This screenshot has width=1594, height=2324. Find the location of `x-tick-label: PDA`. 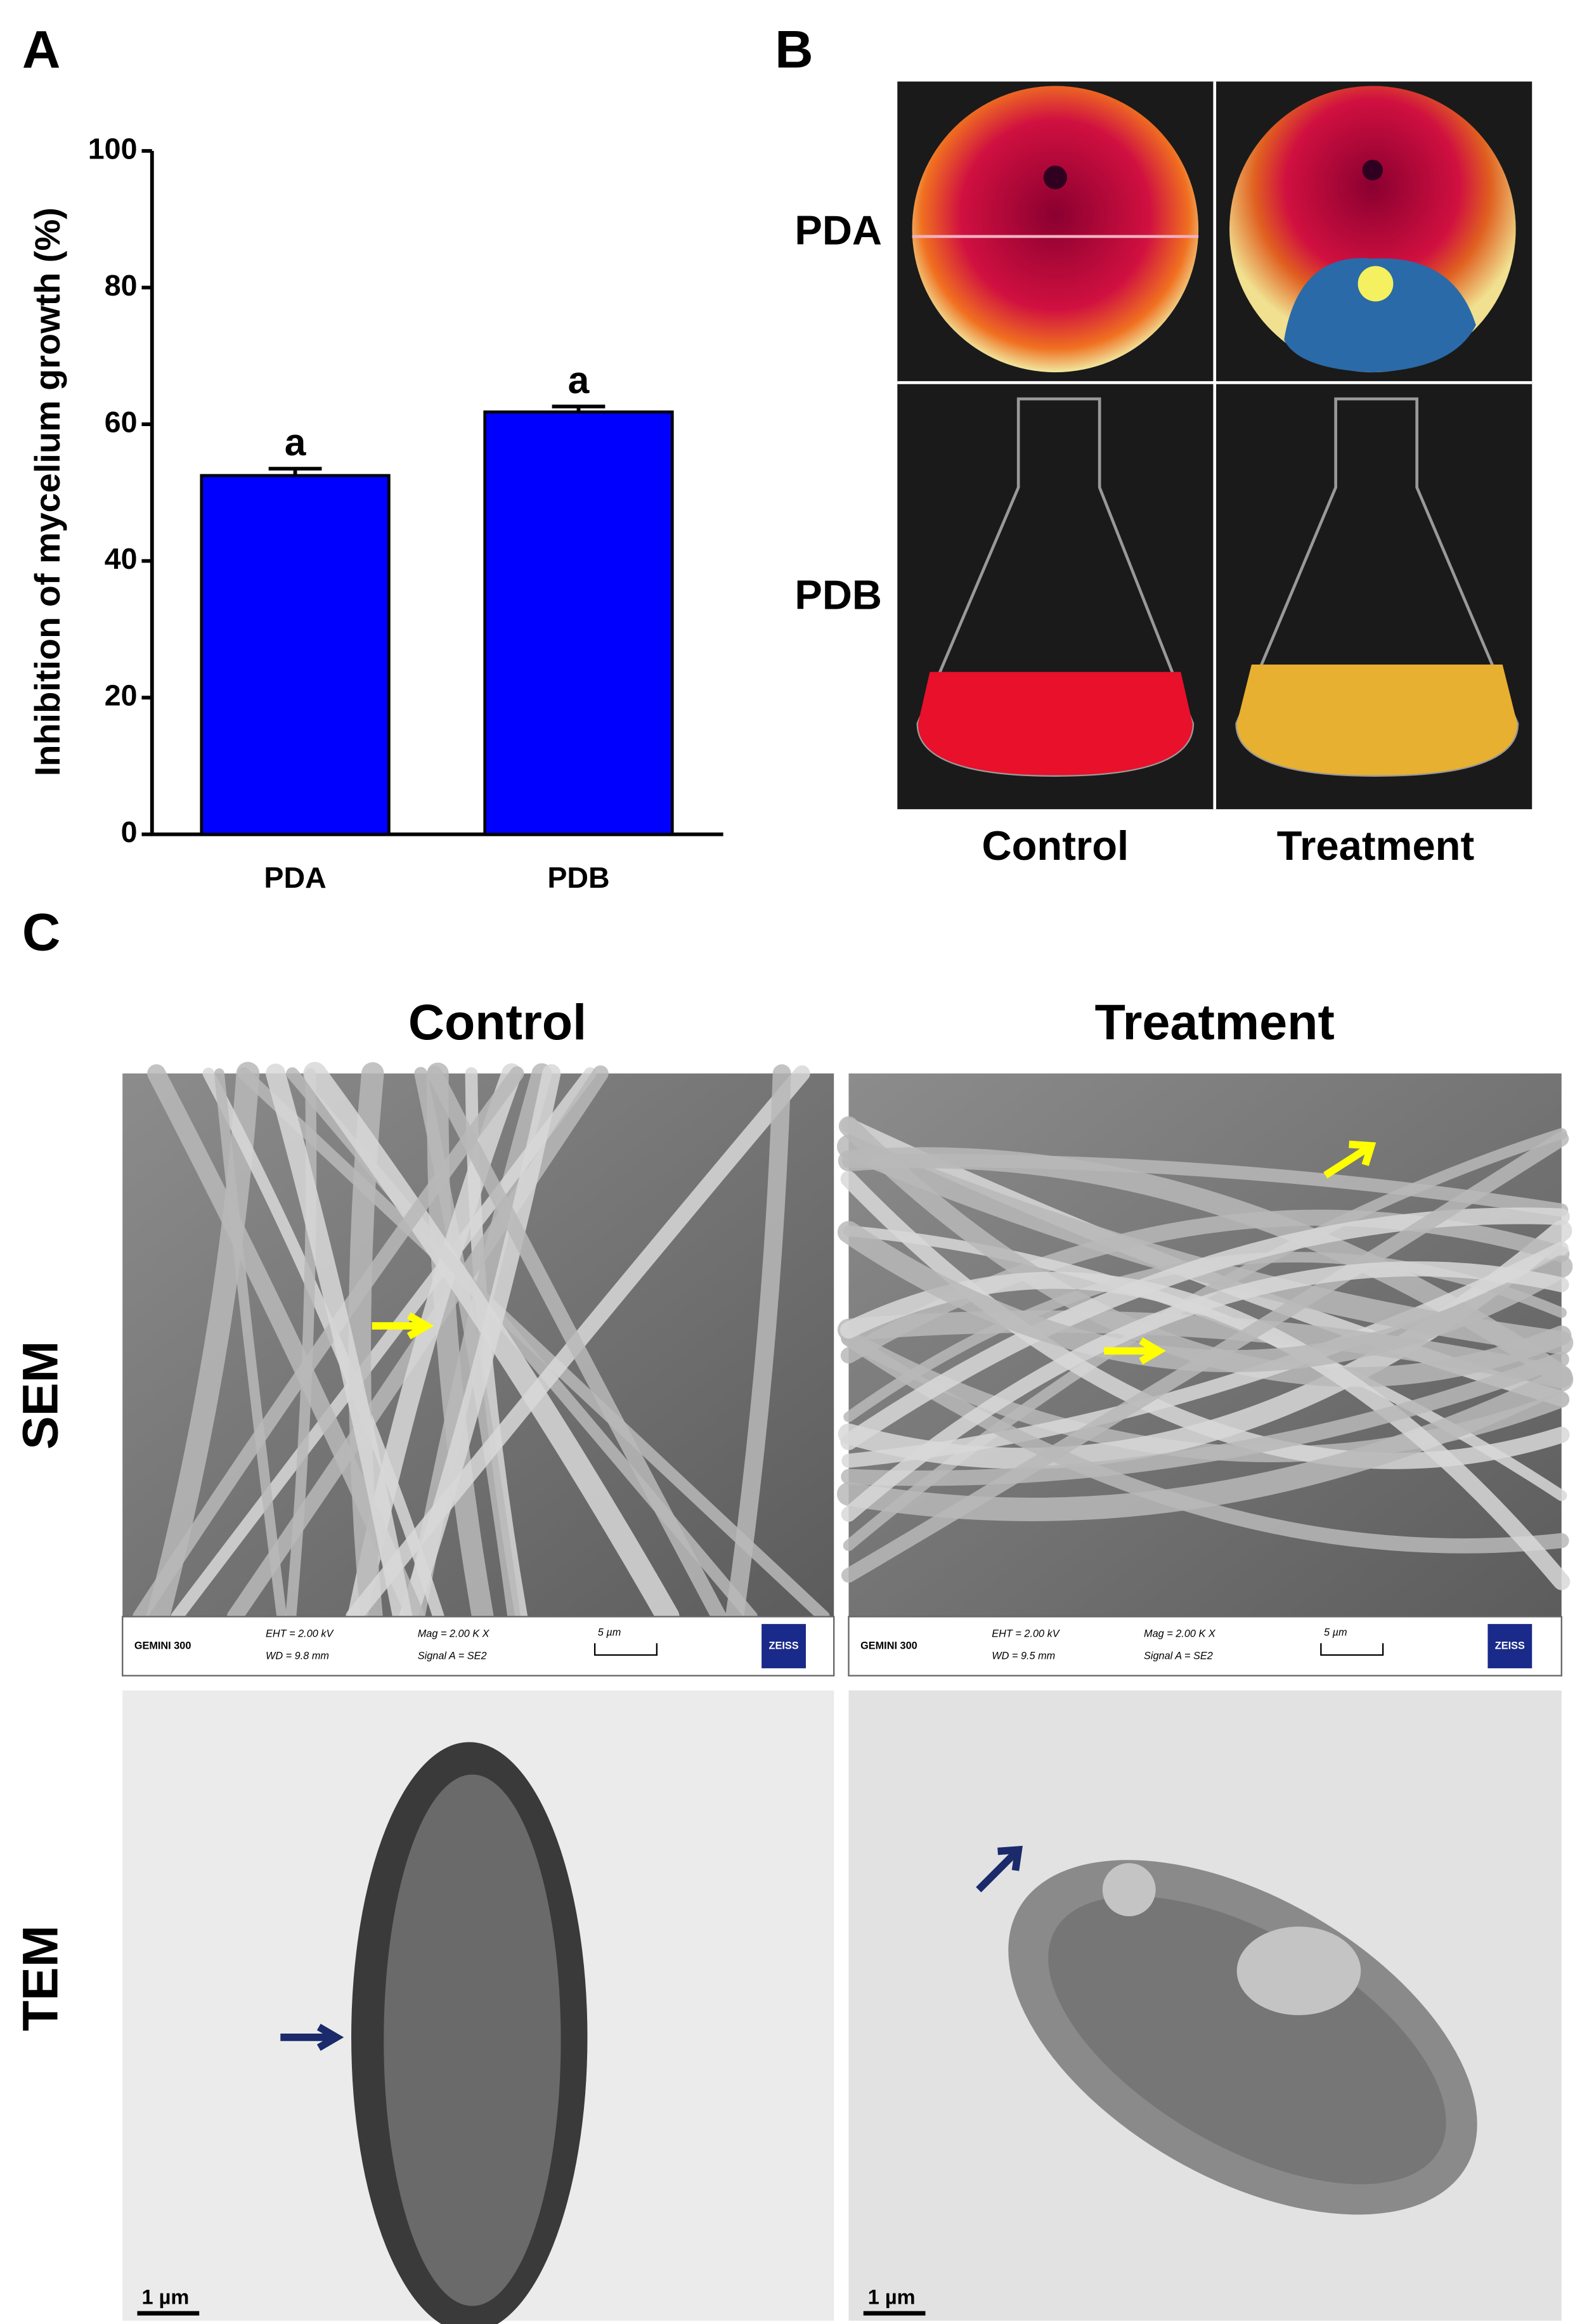

x-tick-label: PDA is located at coordinates (295, 877).